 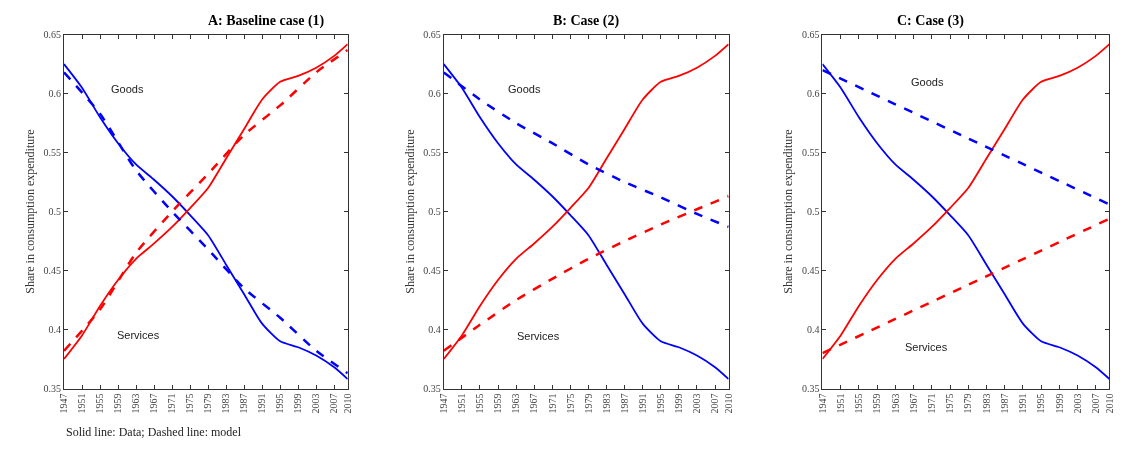 I want to click on text: Solid line: Data; Dashed line: model, so click(x=154, y=432).